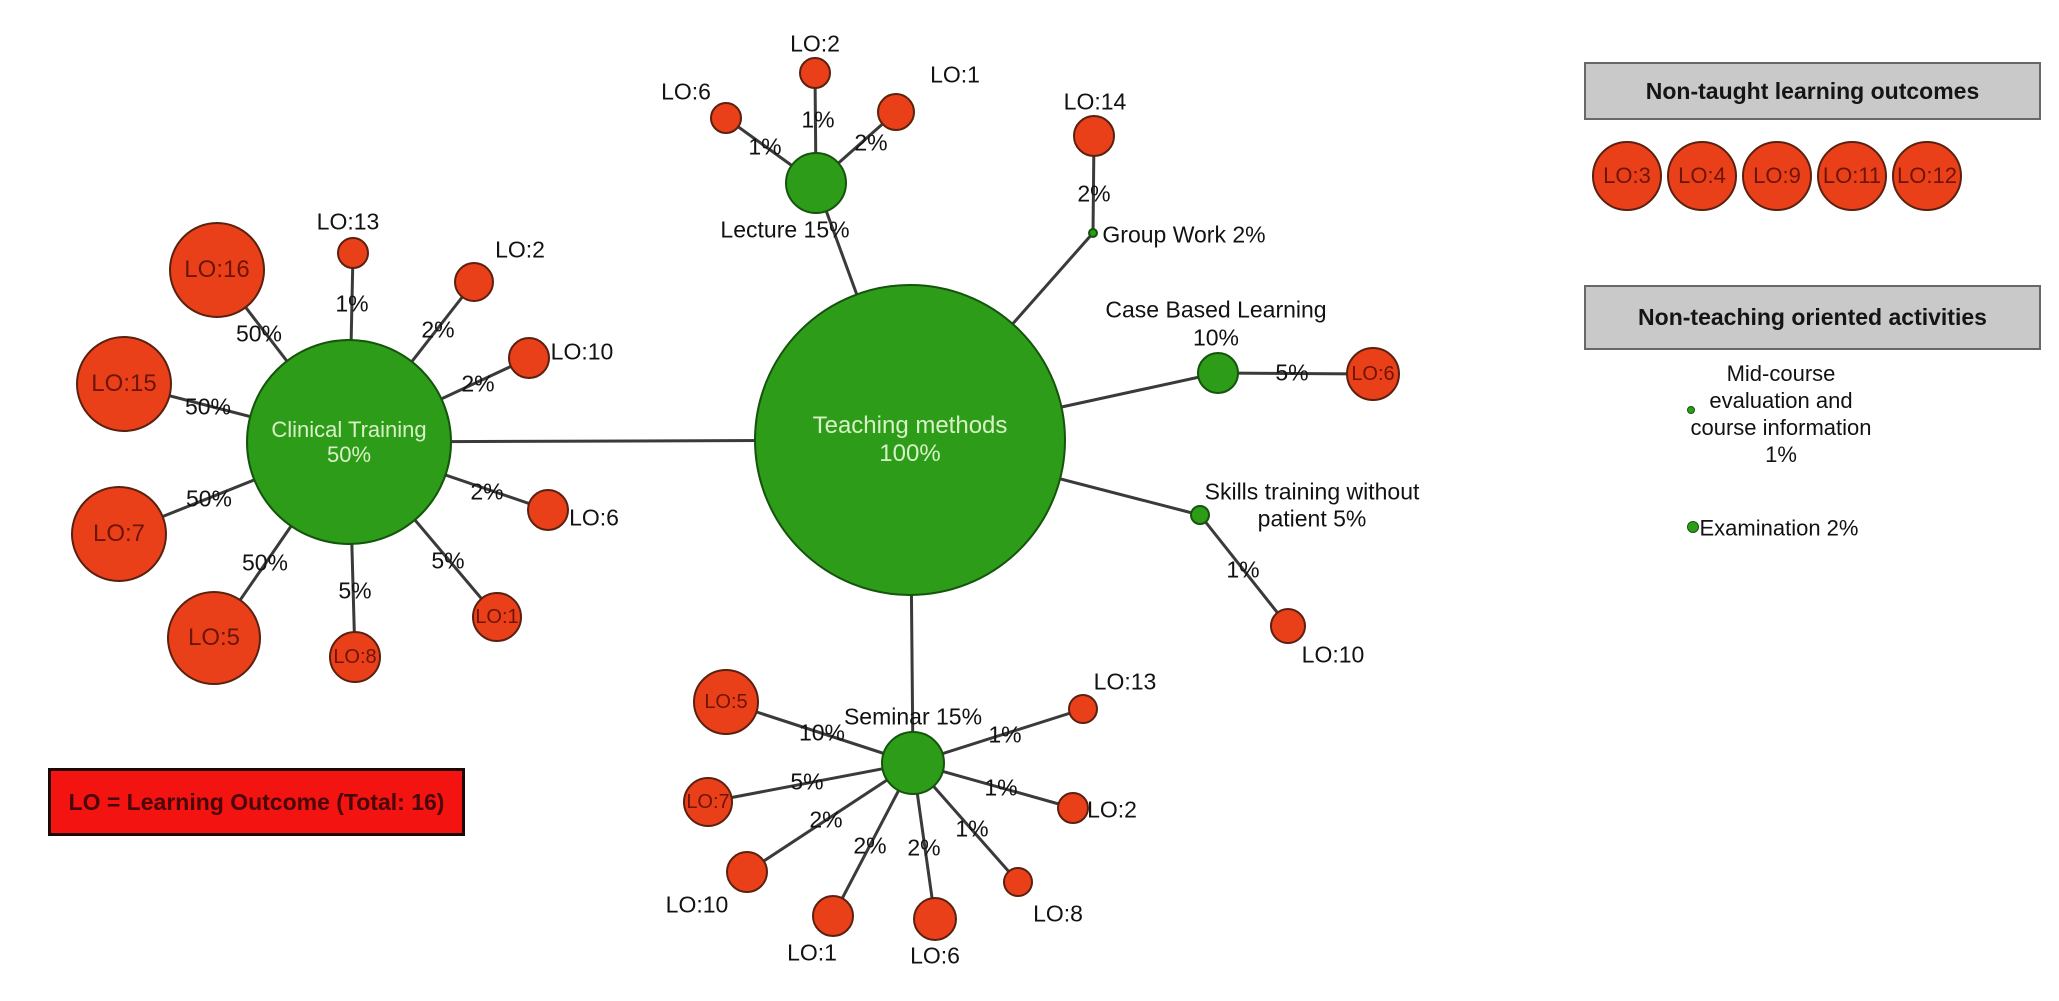 The width and height of the screenshot is (2059, 1001). I want to click on non-taught-outcome-label: LO:9, so click(1777, 175).